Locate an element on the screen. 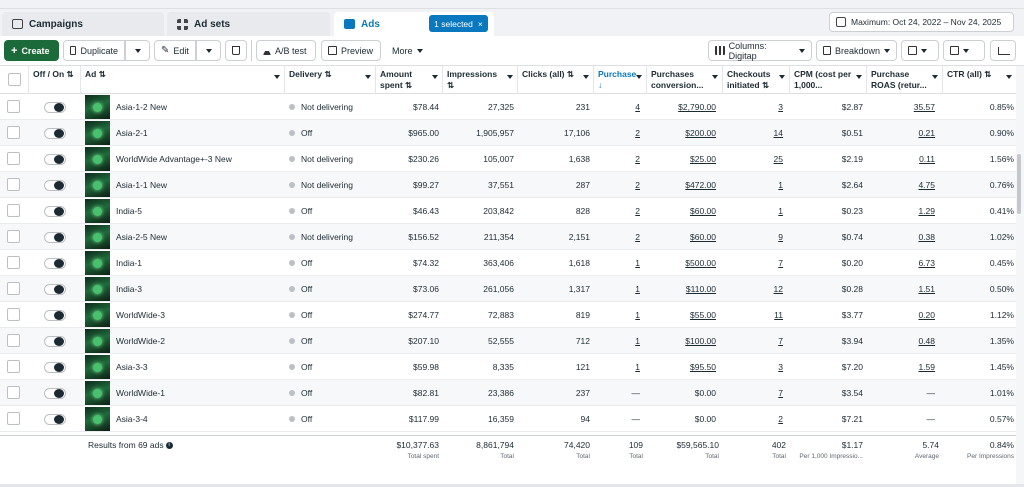 This screenshot has width=1024, height=487. cell-conv: $200.00 is located at coordinates (681, 133).